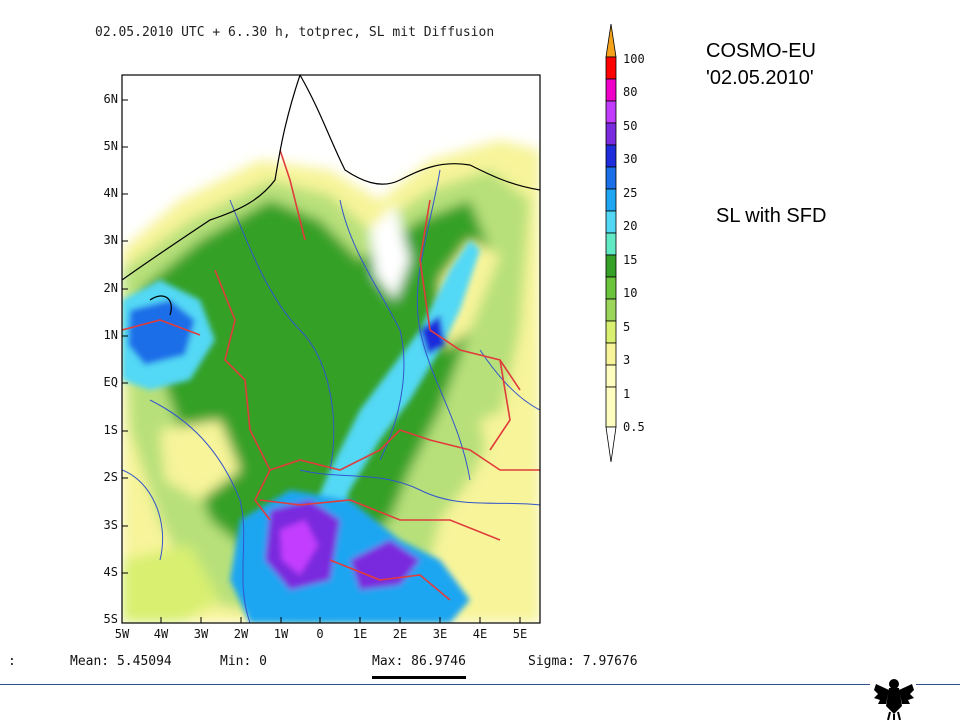  I want to click on x-tick-label: 5W, so click(122, 634).